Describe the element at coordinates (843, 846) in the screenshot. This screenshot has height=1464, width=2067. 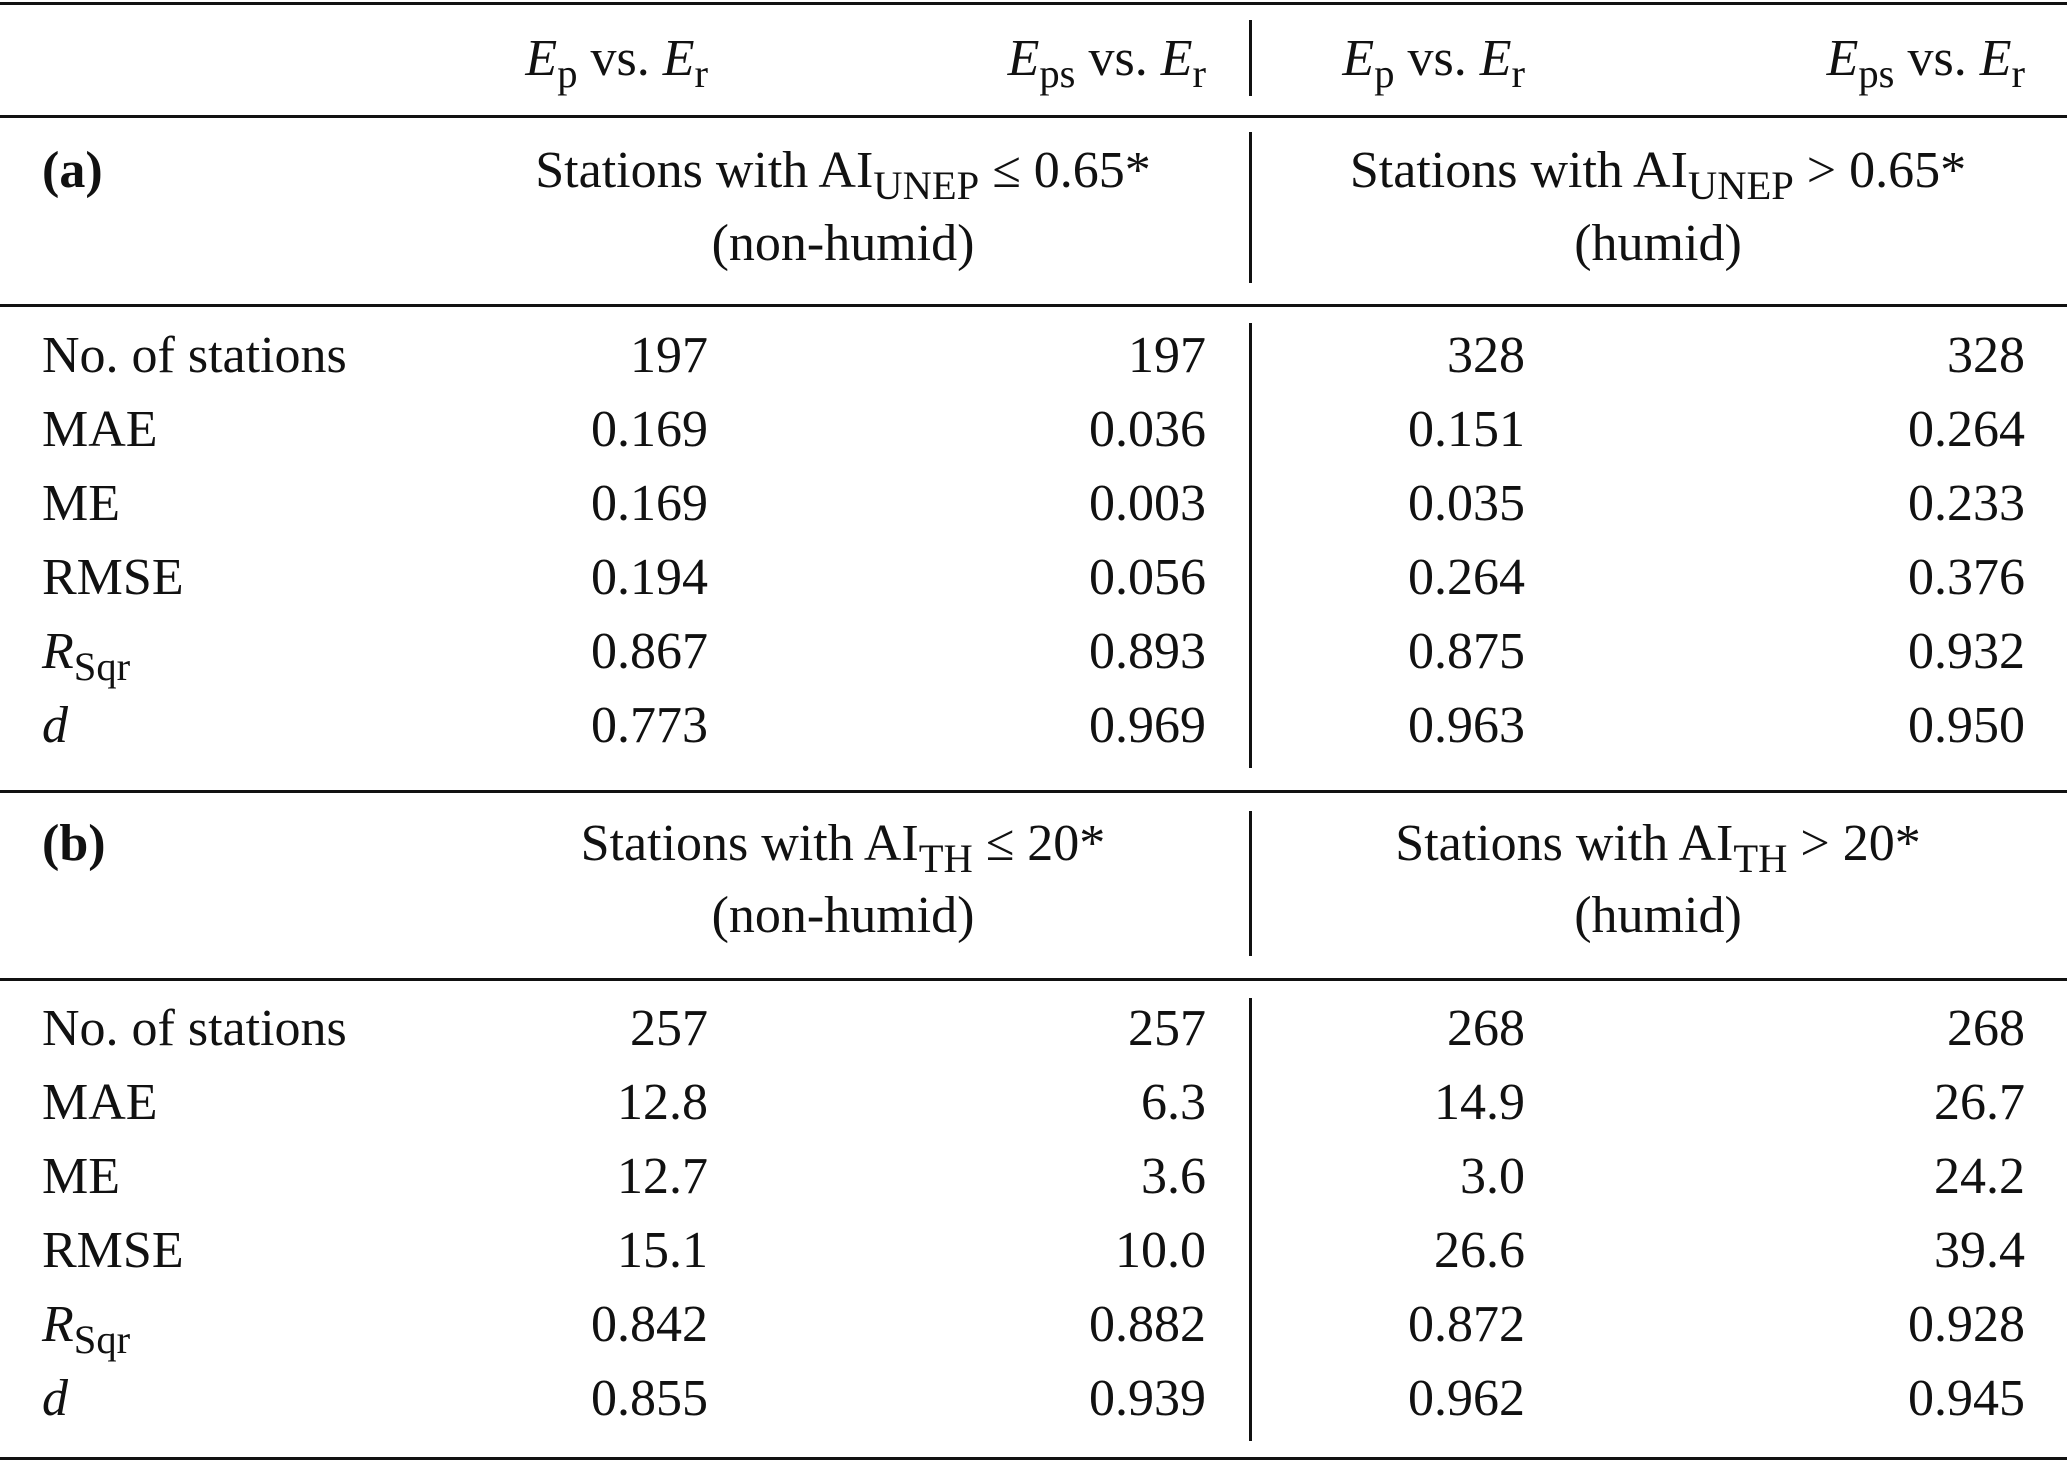
I see `group-title: Stations with AITH ≤ 20*` at that location.